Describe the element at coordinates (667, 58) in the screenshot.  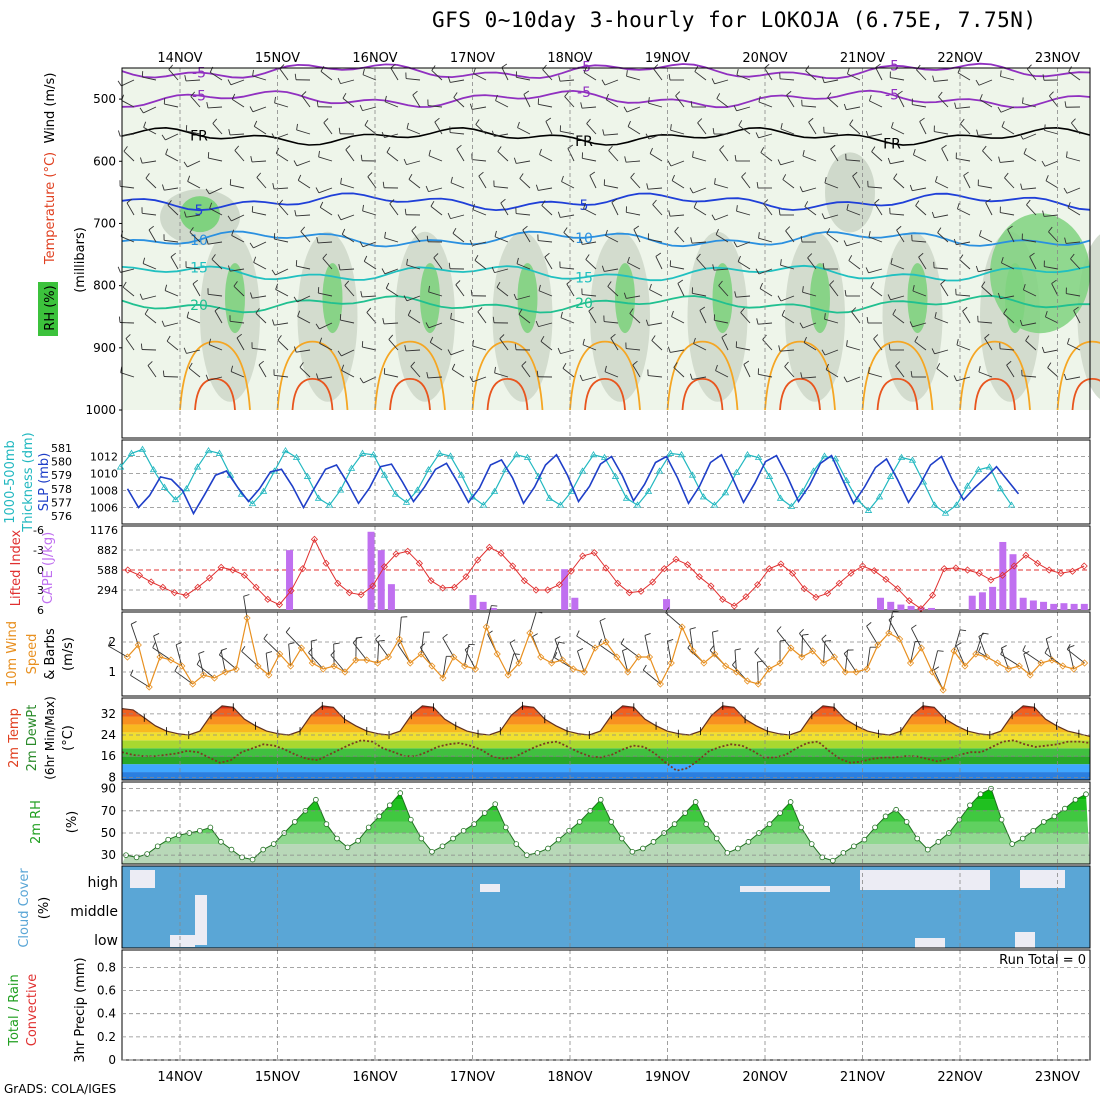
I see `day-label-top: 19NOV` at that location.